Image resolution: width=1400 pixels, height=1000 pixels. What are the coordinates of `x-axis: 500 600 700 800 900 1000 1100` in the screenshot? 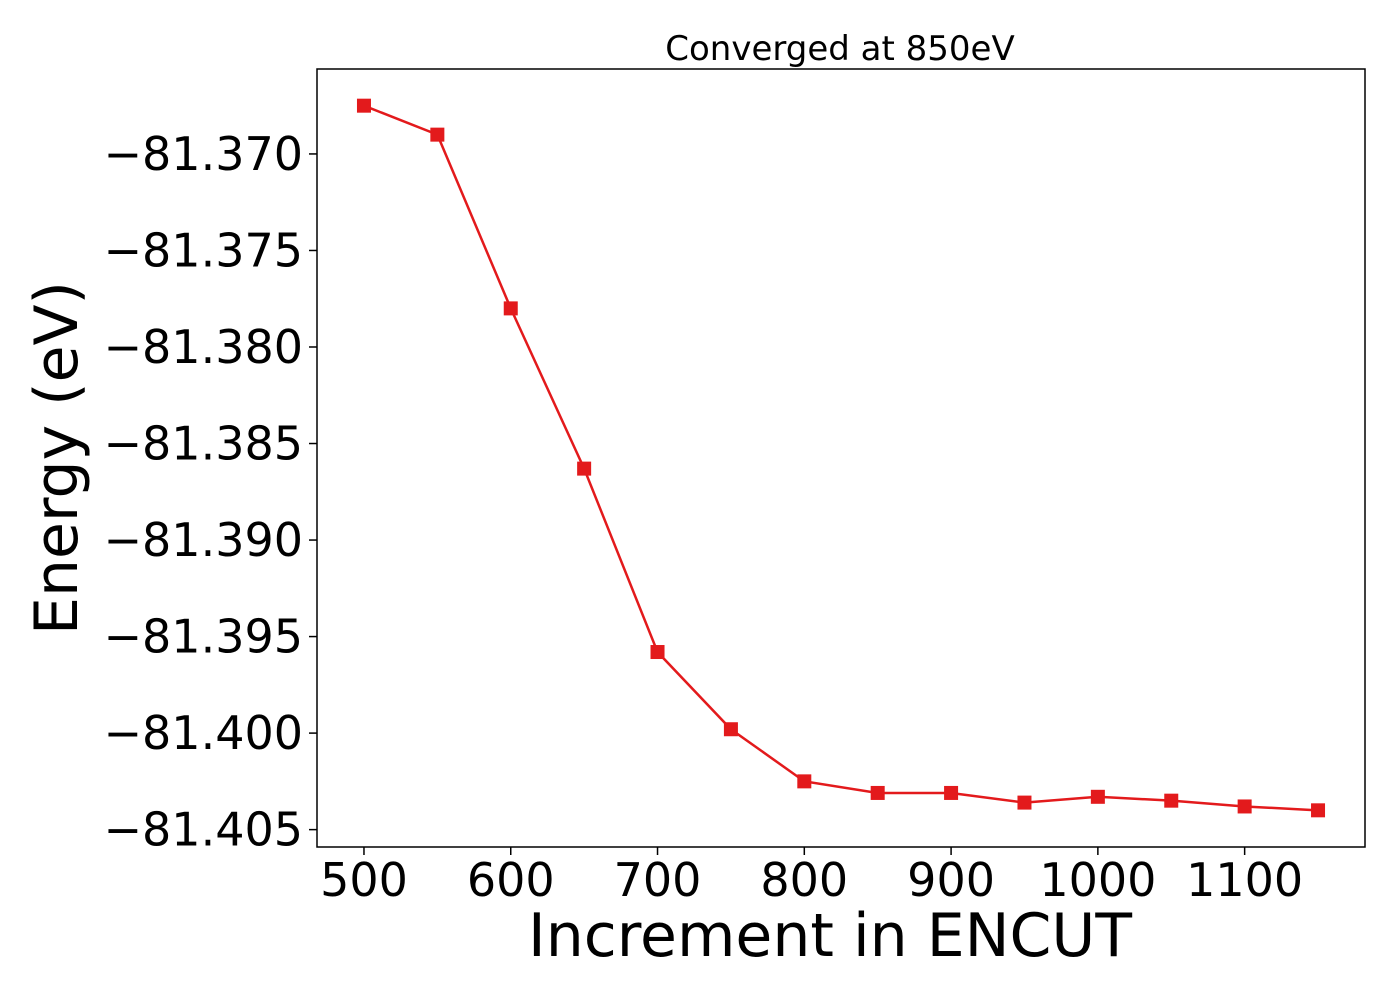 It's located at (811, 877).